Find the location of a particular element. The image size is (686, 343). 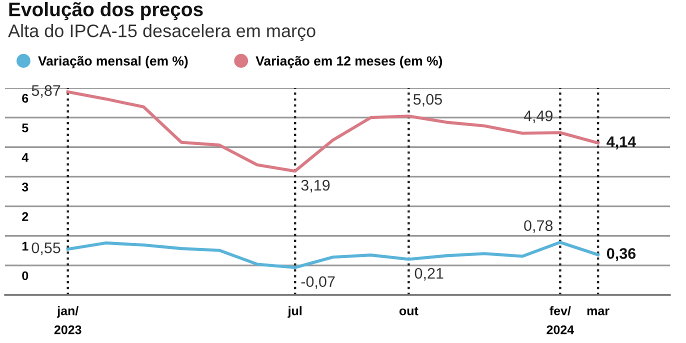

x-tick-label: mar is located at coordinates (598, 312).